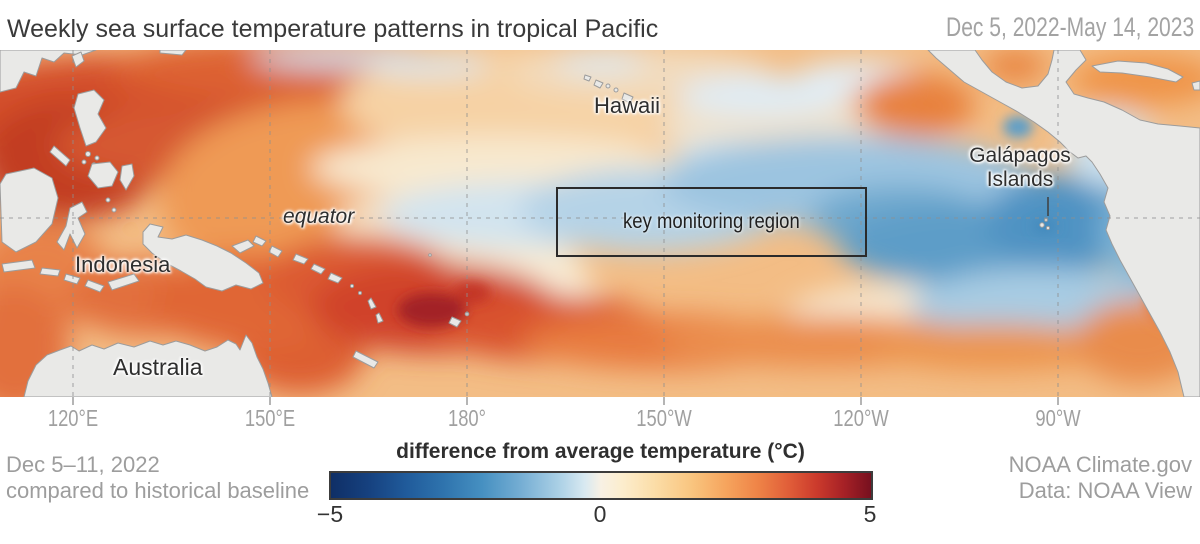 This screenshot has height=544, width=1200. What do you see at coordinates (627, 105) in the screenshot?
I see `hawaii-label: Hawaii` at bounding box center [627, 105].